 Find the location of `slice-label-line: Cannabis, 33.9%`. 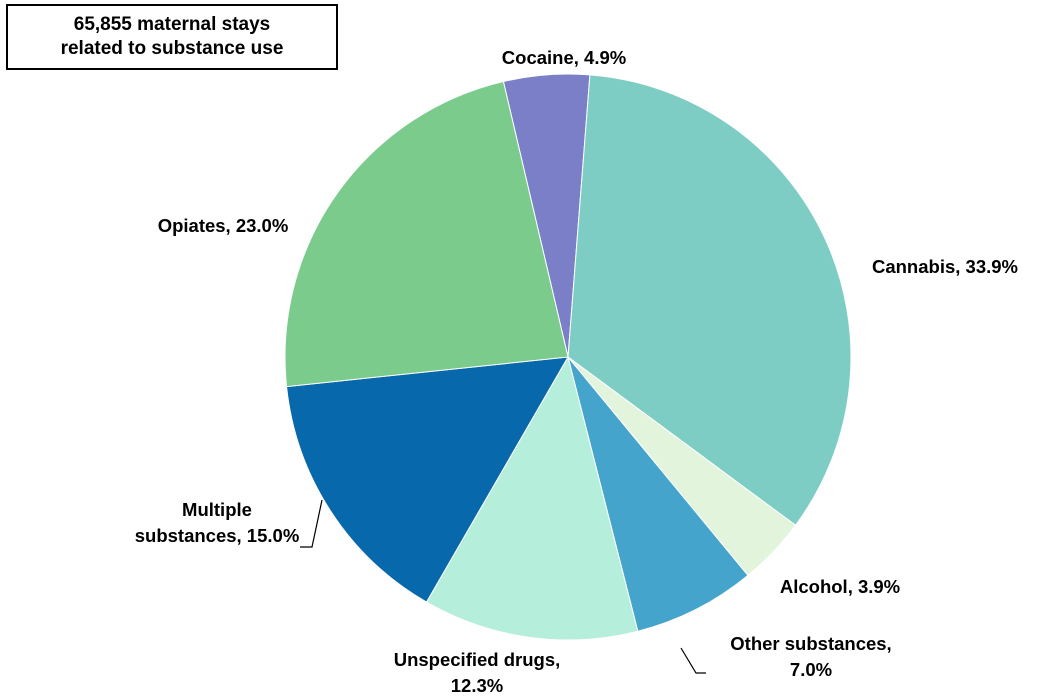

slice-label-line: Cannabis, 33.9% is located at coordinates (945, 266).